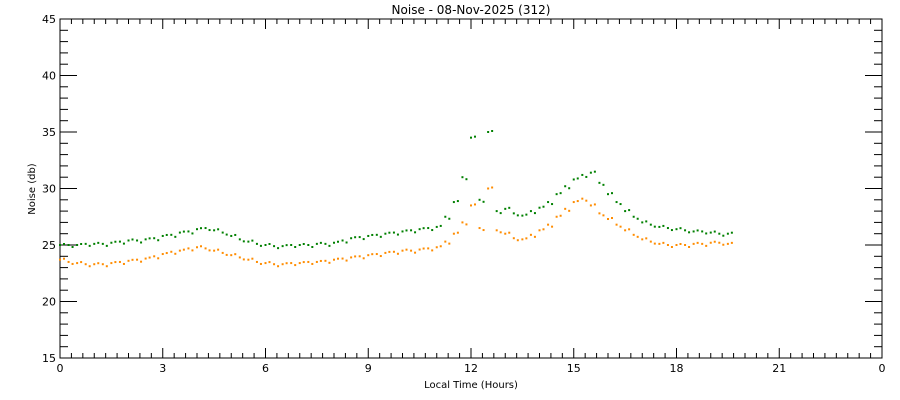 The width and height of the screenshot is (900, 400). What do you see at coordinates (779, 368) in the screenshot?
I see `x-tick-label: 21` at bounding box center [779, 368].